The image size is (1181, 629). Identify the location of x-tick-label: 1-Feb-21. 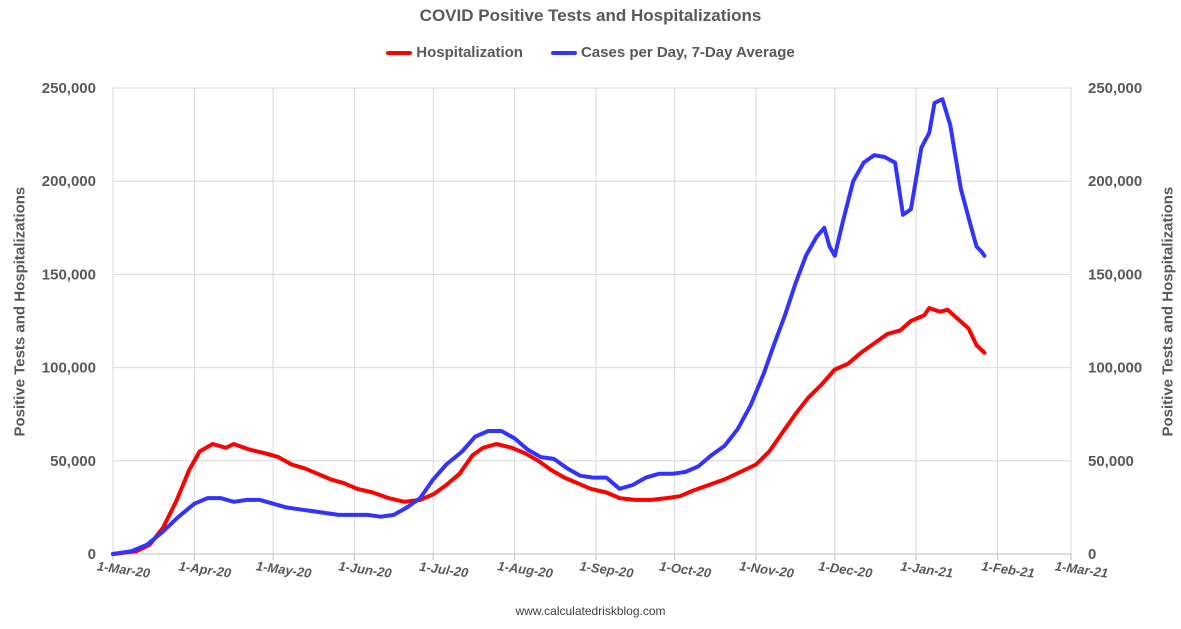
(1008, 569).